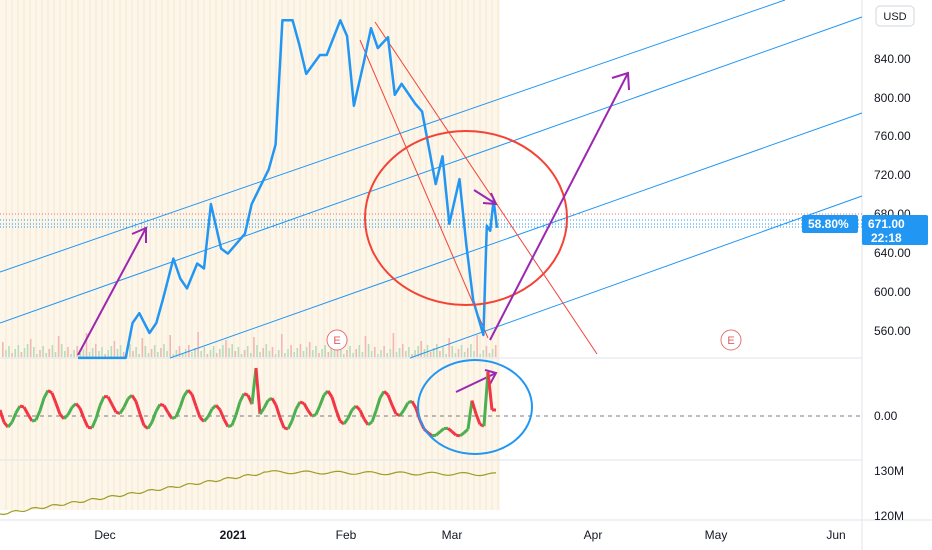 The height and width of the screenshot is (550, 932). What do you see at coordinates (731, 340) in the screenshot?
I see `earnings-marker-2: E` at bounding box center [731, 340].